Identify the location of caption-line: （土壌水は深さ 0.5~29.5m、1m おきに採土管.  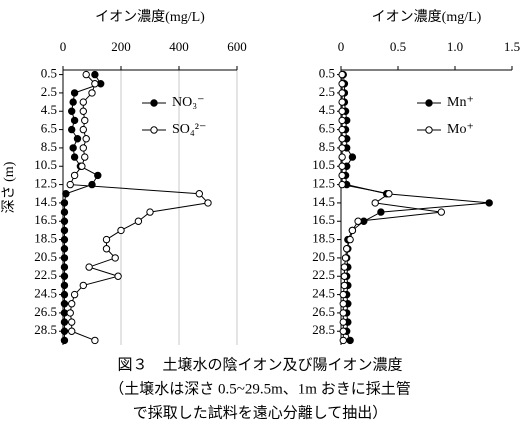
(259, 388).